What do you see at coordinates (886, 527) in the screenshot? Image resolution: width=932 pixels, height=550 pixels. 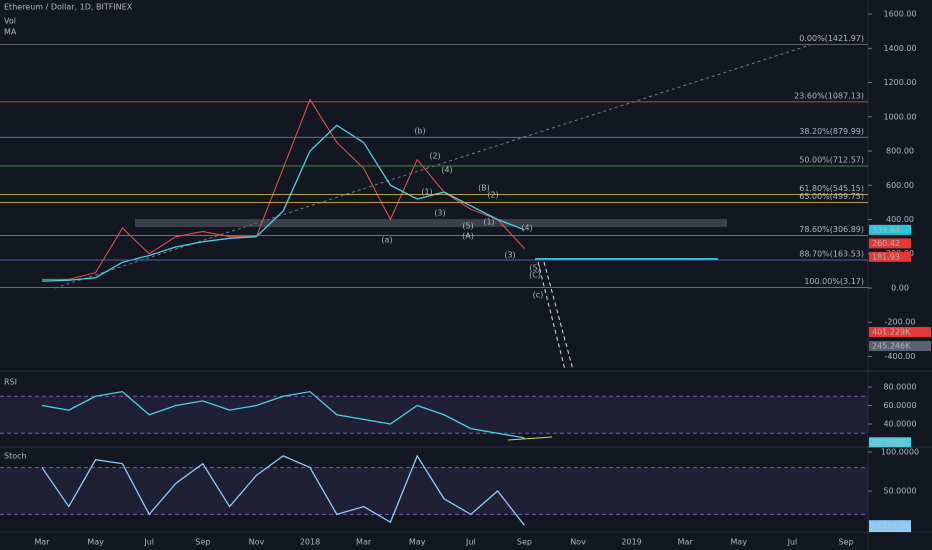 I see `value-tag-label: 3.8197` at bounding box center [886, 527].